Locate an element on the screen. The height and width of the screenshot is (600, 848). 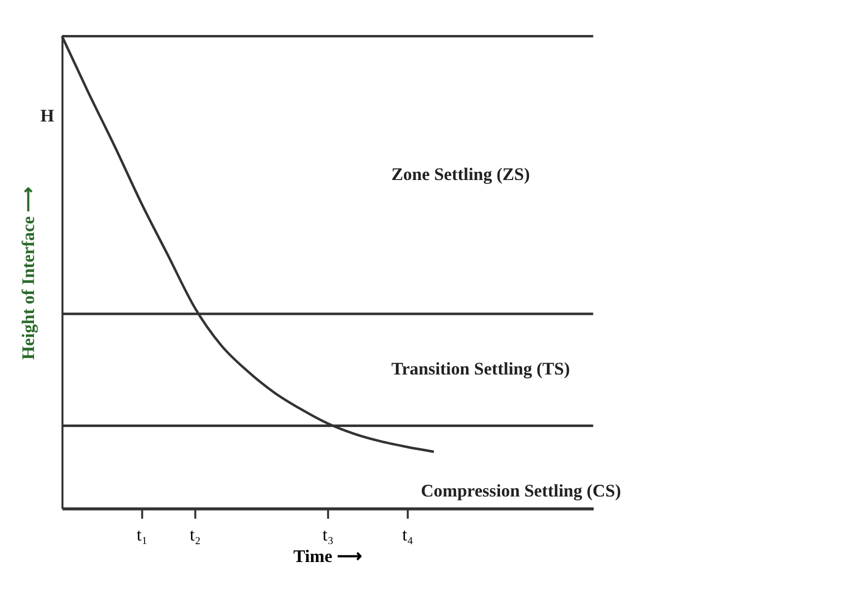
x-tick-label: t₄ is located at coordinates (408, 534).